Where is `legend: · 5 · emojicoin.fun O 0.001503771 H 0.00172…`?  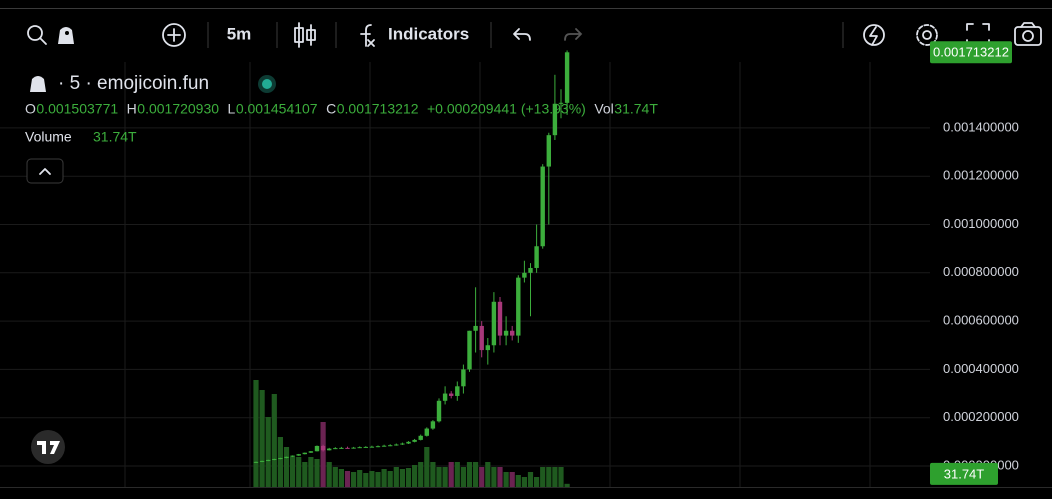 legend: · 5 · emojicoin.fun O 0.001503771 H 0.00172… is located at coordinates (341, 128).